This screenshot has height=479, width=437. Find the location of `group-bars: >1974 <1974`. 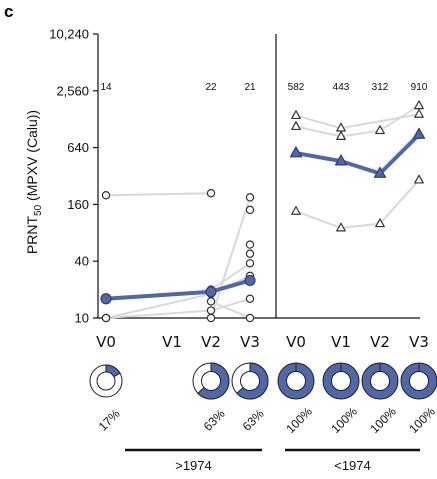

group-bars: >1974 <1974 is located at coordinates (272, 460).